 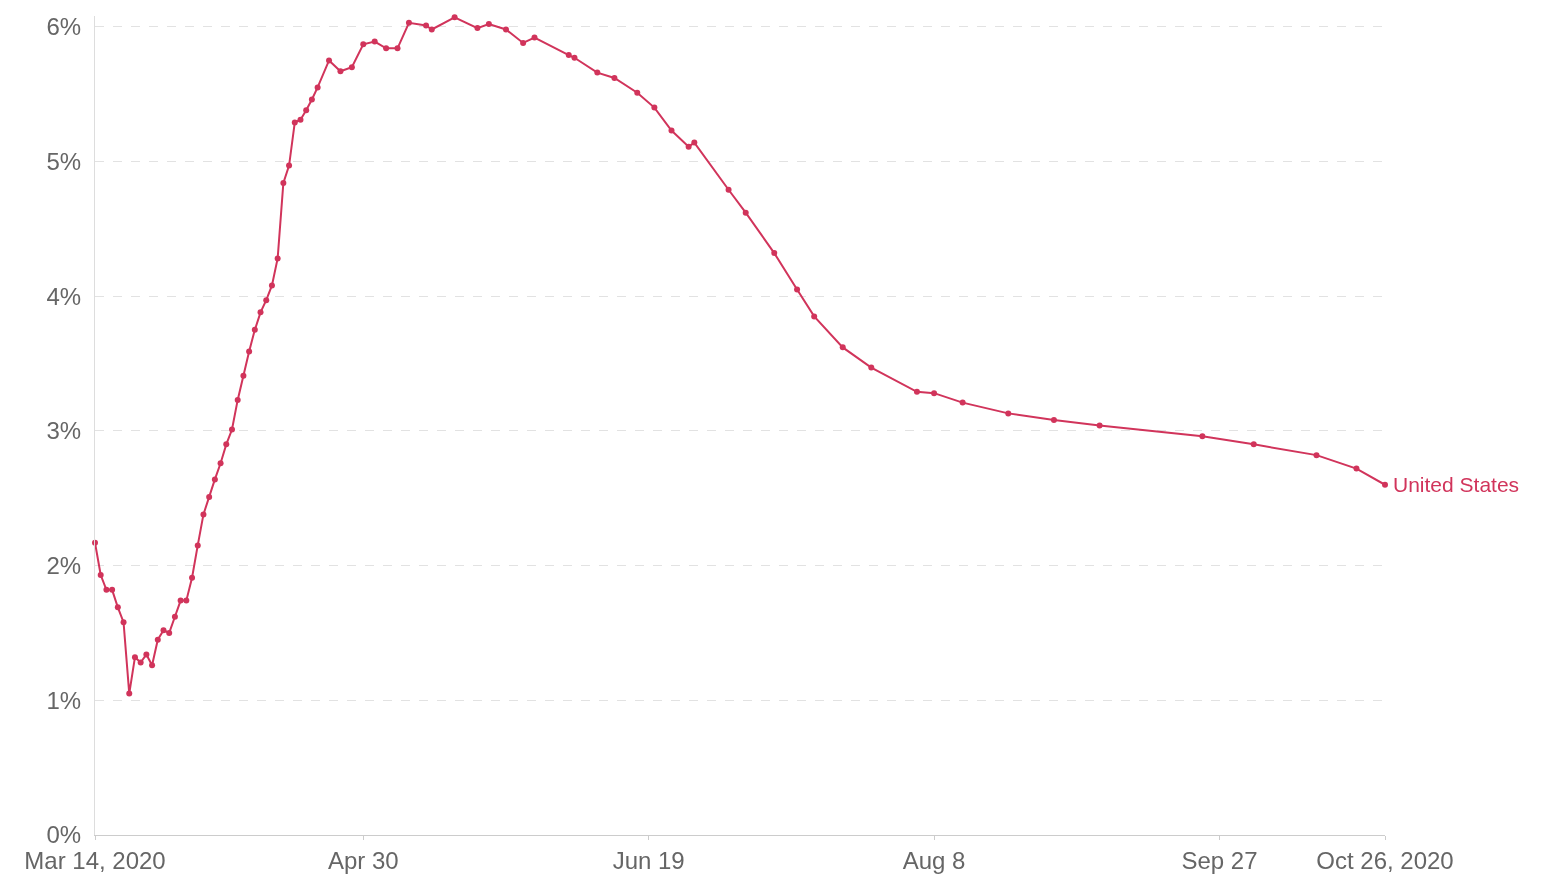 What do you see at coordinates (1456, 484) in the screenshot?
I see `series-label: United States` at bounding box center [1456, 484].